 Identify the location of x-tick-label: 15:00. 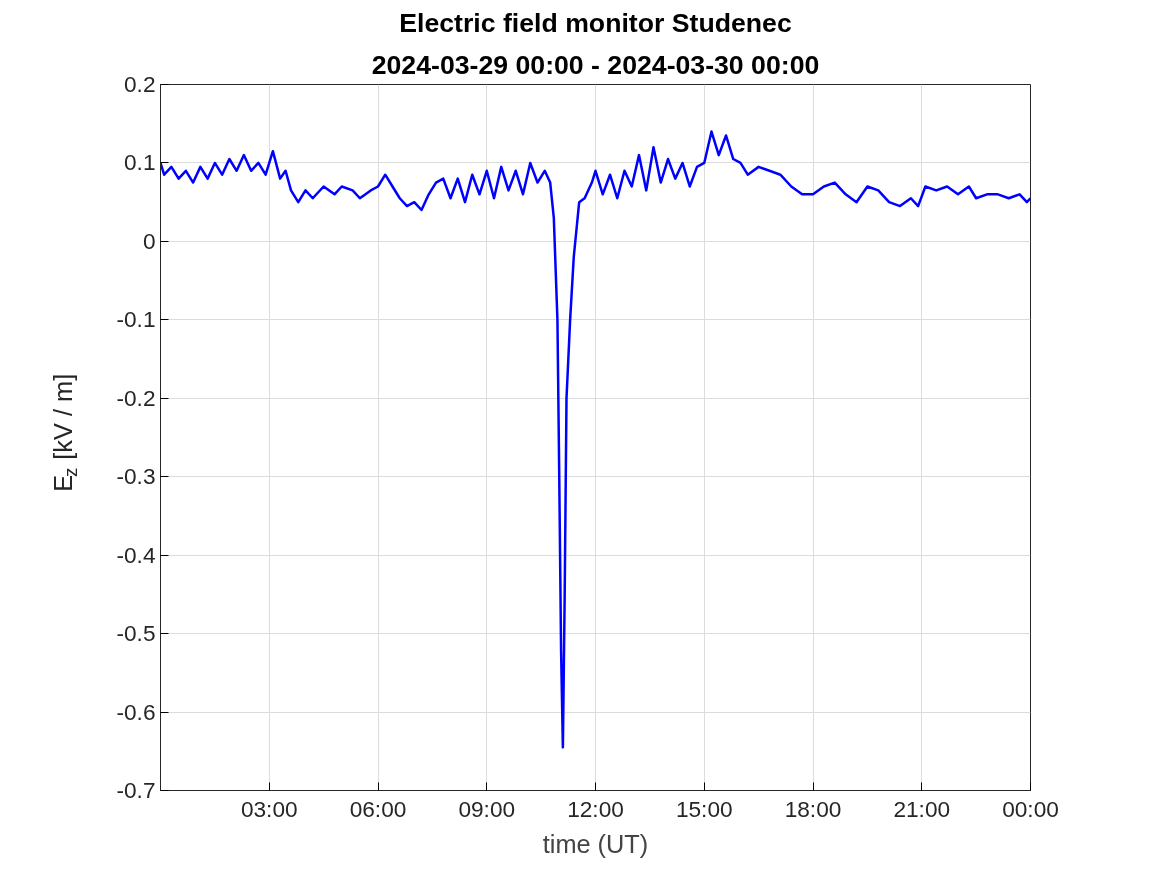
(704, 808).